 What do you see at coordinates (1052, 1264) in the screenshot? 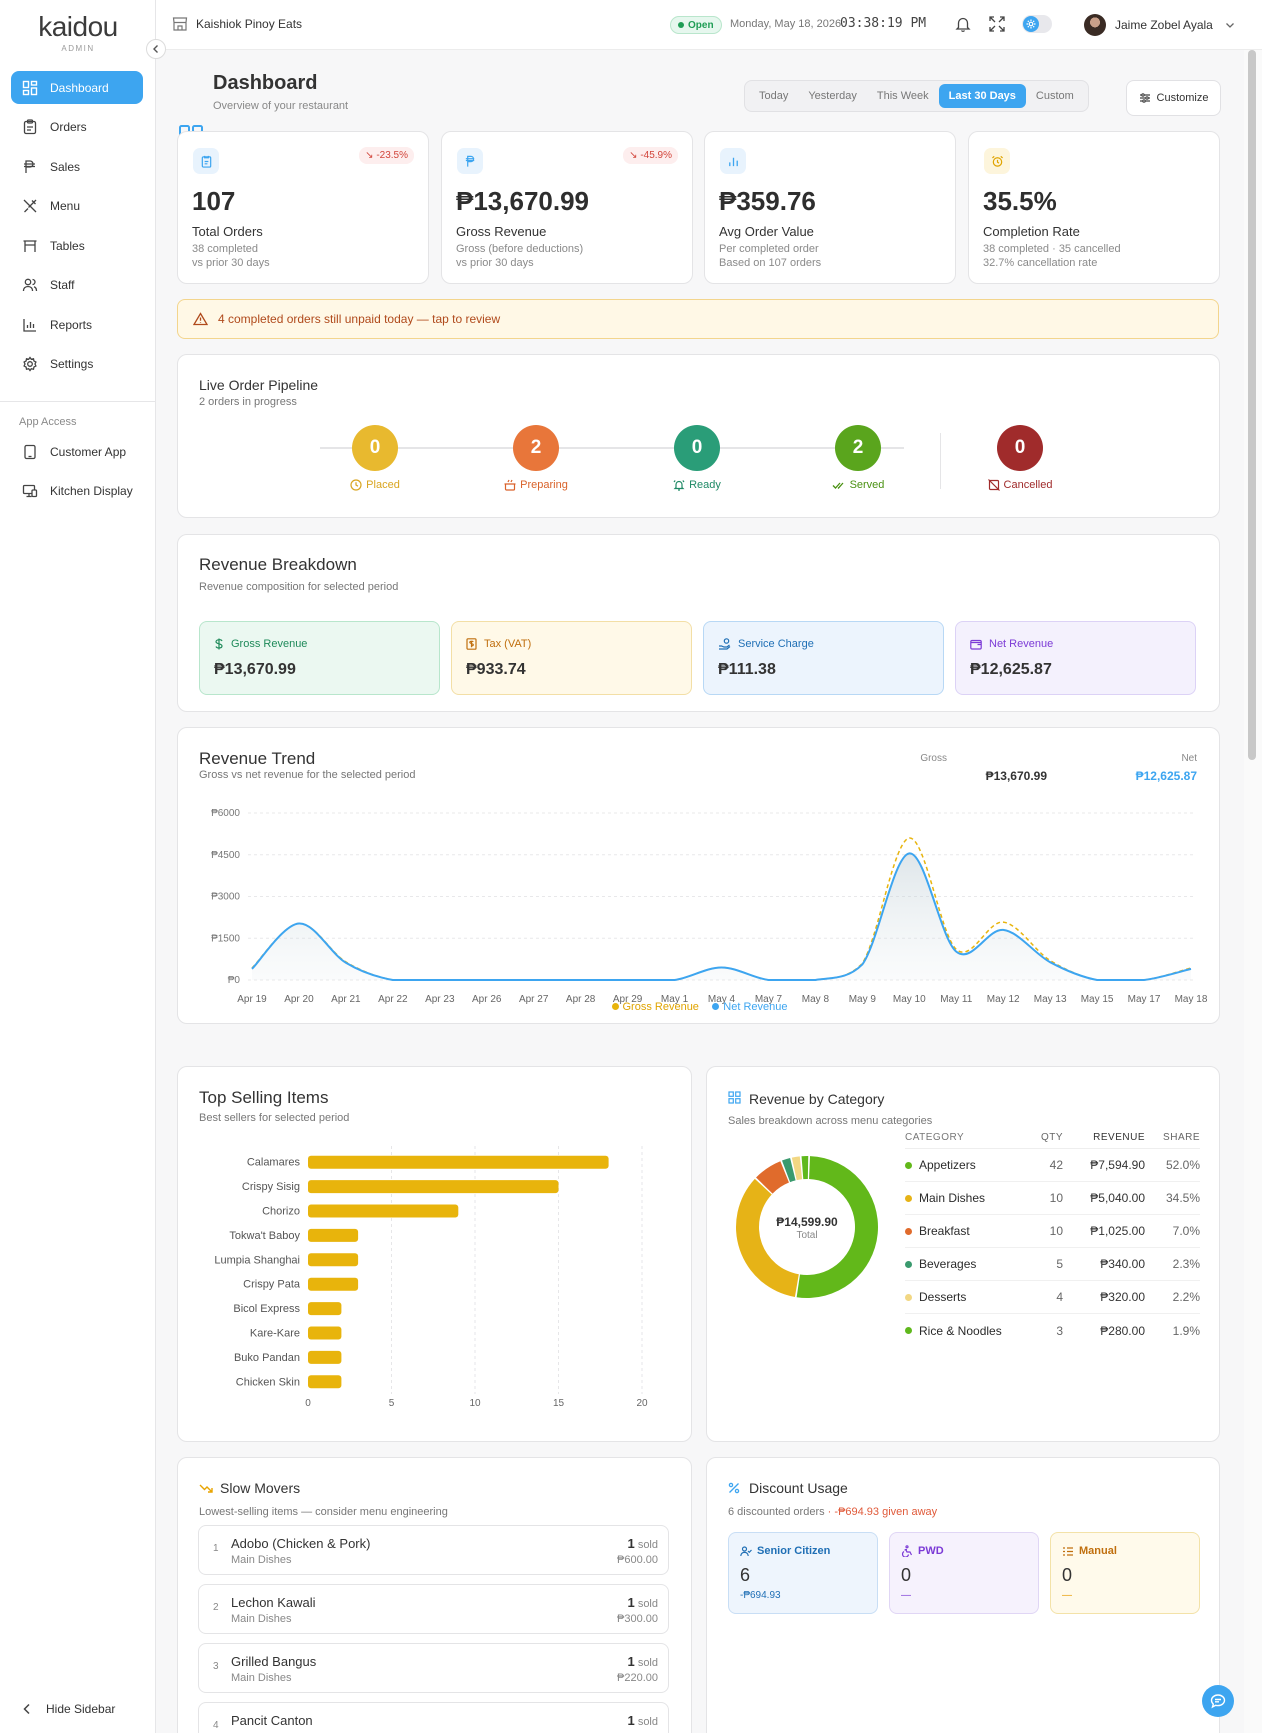
I see `table-row: Beverages 5 ₱340.00 2.3%` at bounding box center [1052, 1264].